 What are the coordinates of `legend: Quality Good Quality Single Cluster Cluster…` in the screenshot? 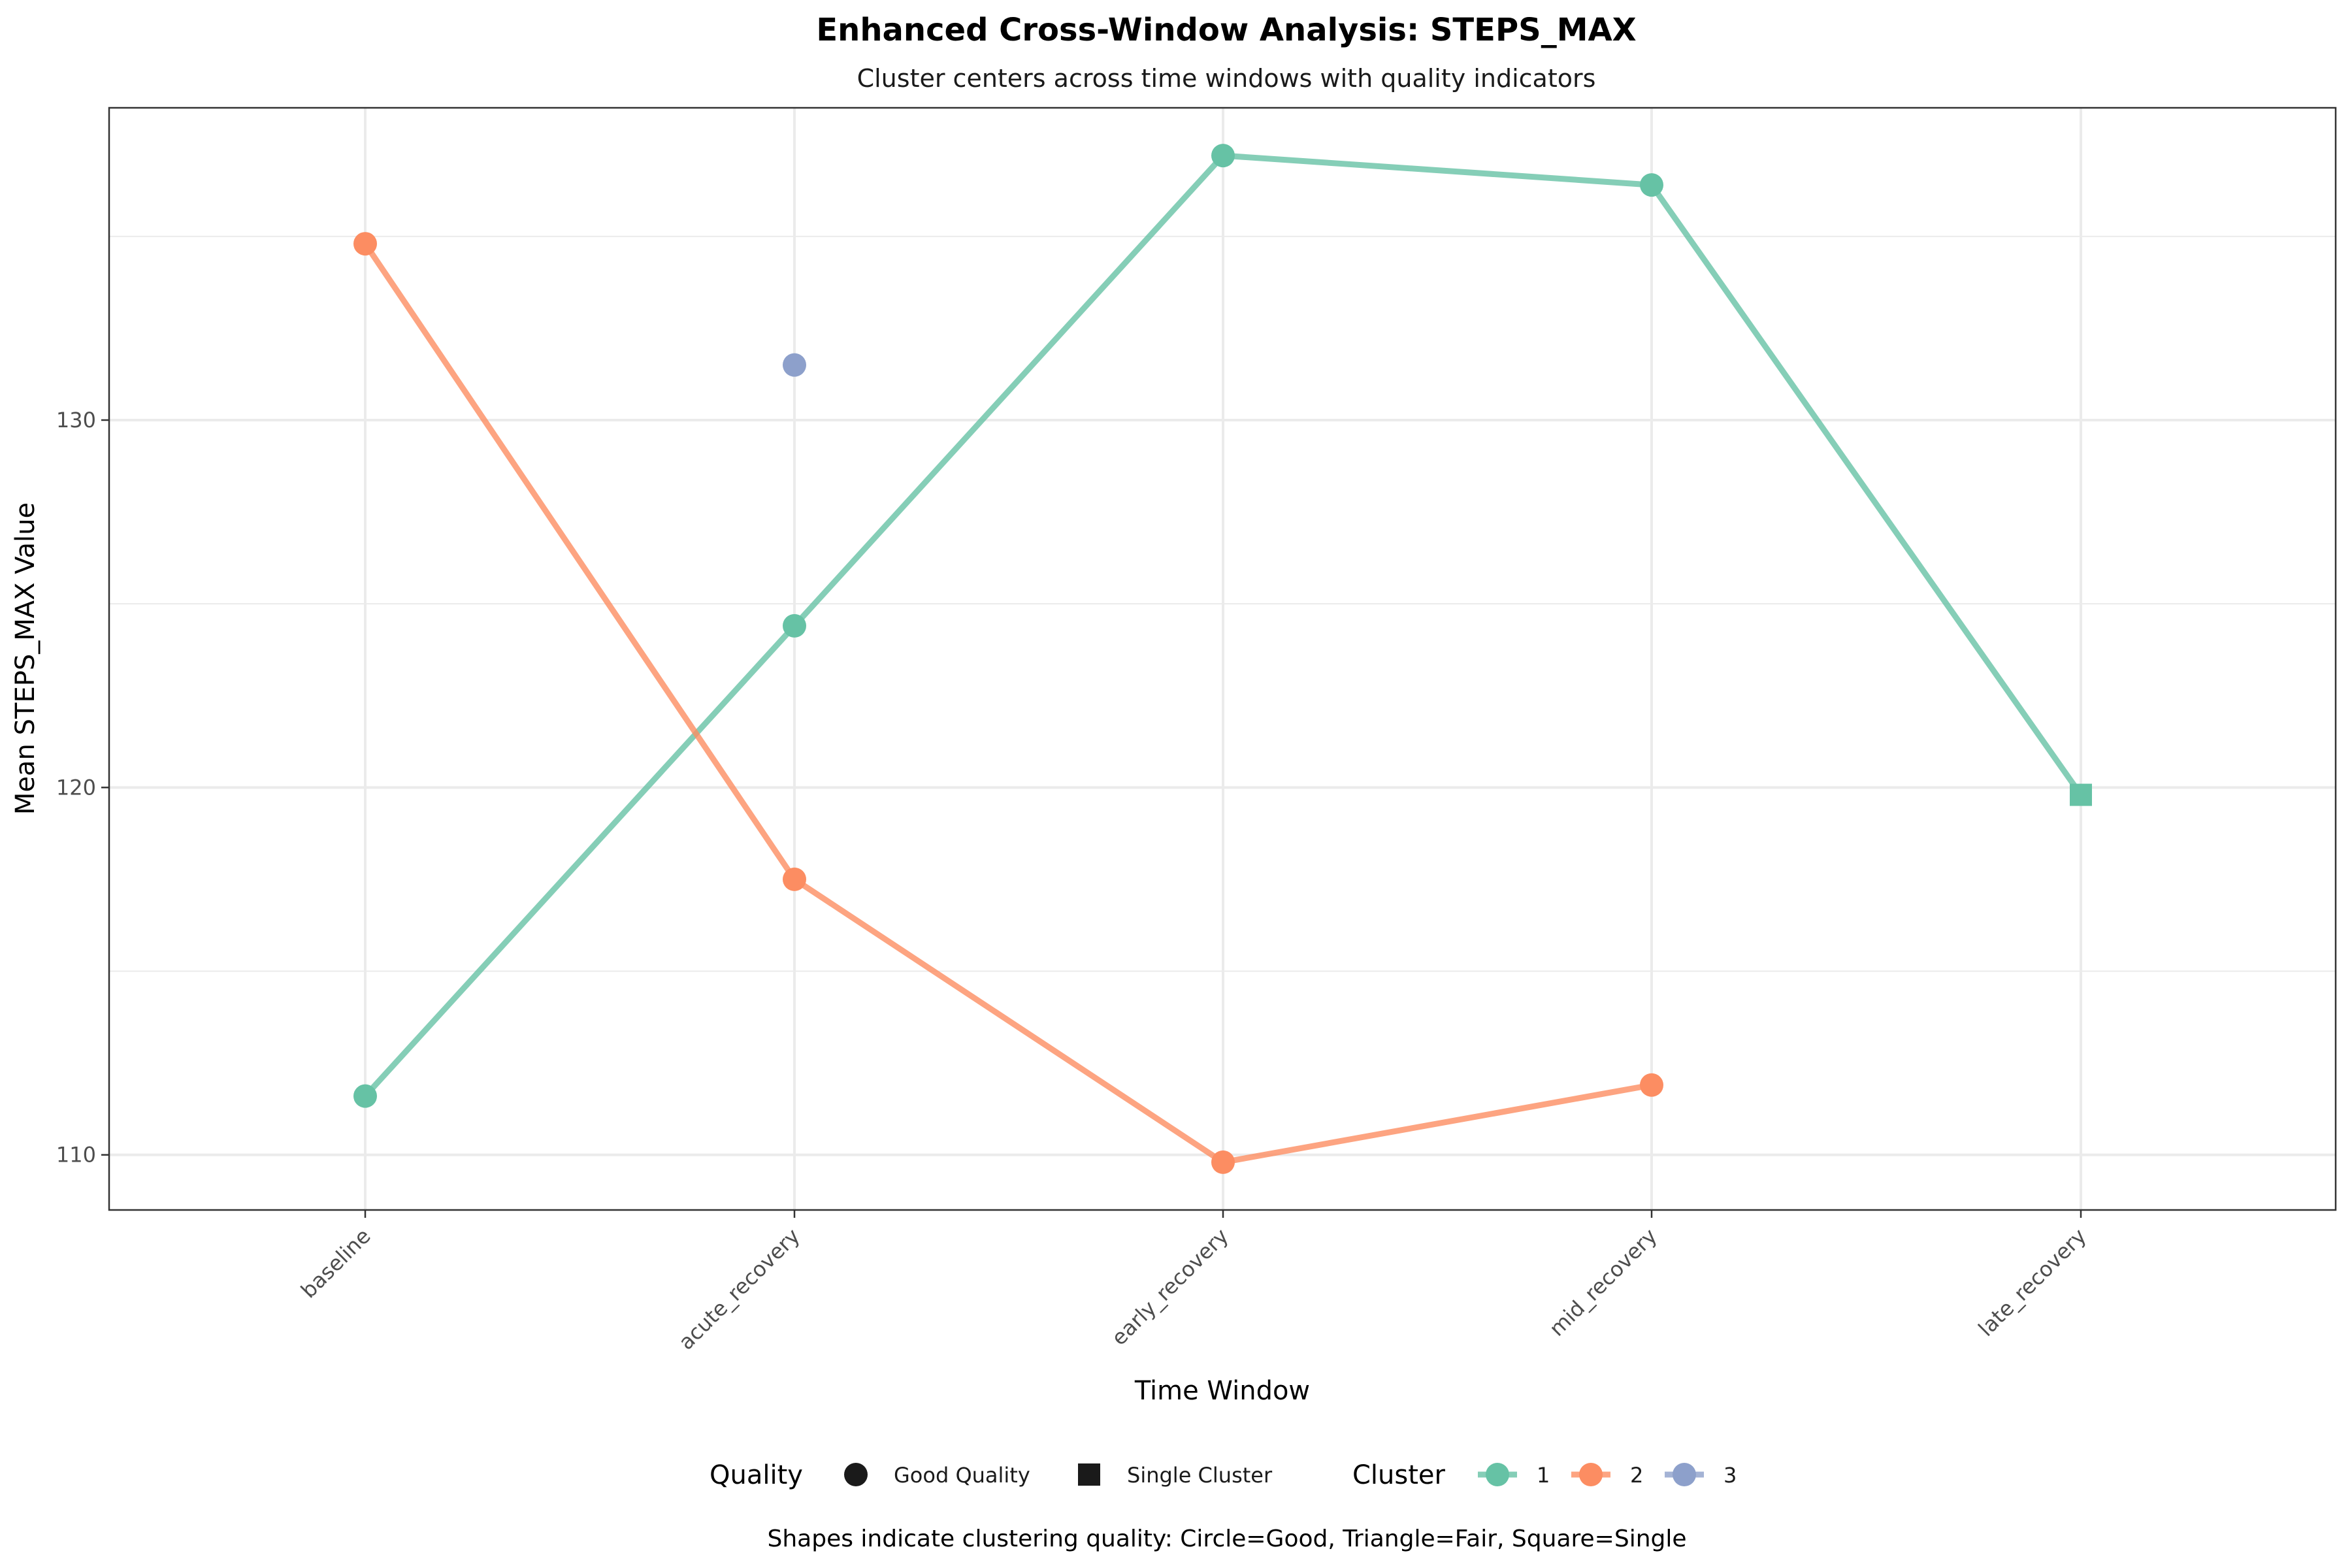 It's located at (1223, 1475).